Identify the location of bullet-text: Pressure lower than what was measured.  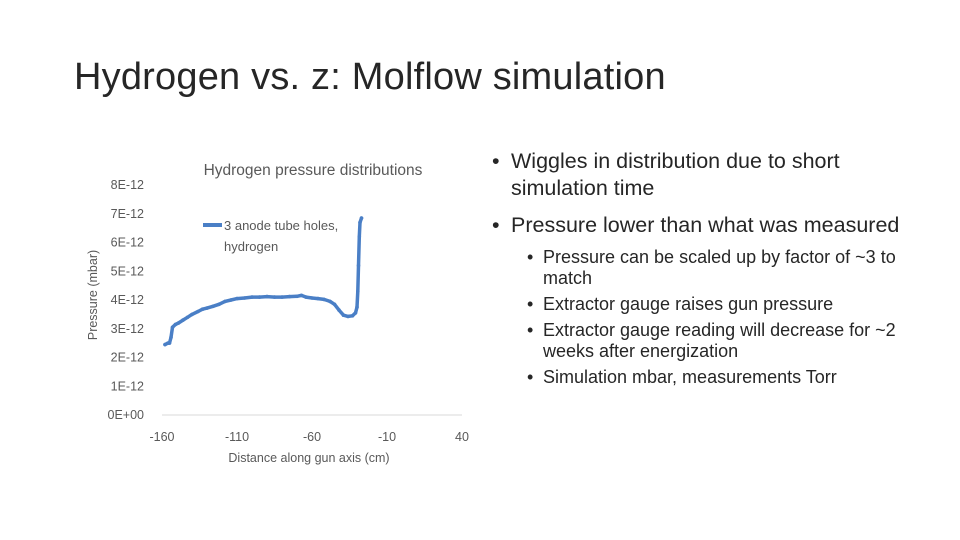
(705, 225).